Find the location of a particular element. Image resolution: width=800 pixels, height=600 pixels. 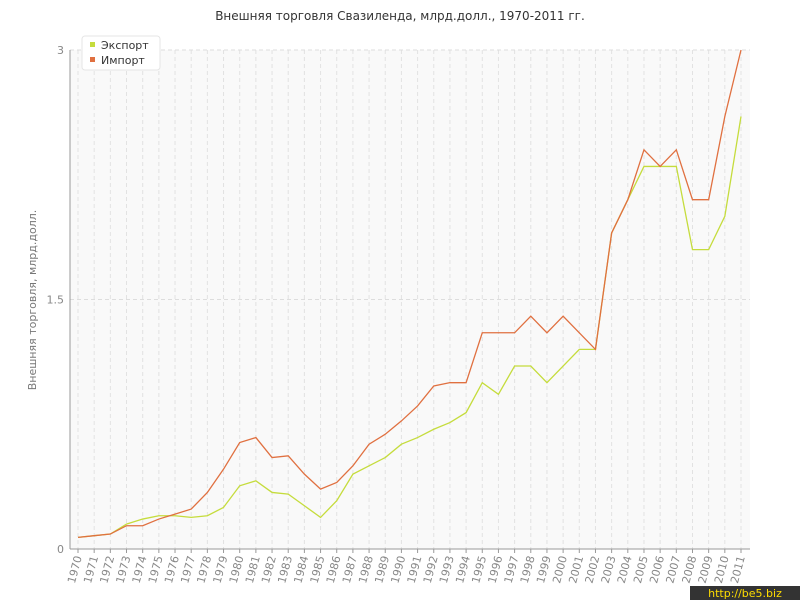

y-tick-label: 3 is located at coordinates (60, 50).